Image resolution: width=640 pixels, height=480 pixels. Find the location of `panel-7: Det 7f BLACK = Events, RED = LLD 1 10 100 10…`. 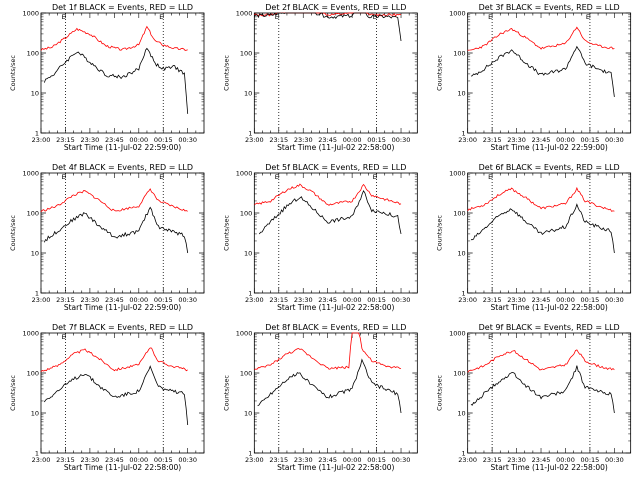

panel-7: Det 7f BLACK = Events, RED = LLD 1 10 100 10… is located at coordinates (107, 397).